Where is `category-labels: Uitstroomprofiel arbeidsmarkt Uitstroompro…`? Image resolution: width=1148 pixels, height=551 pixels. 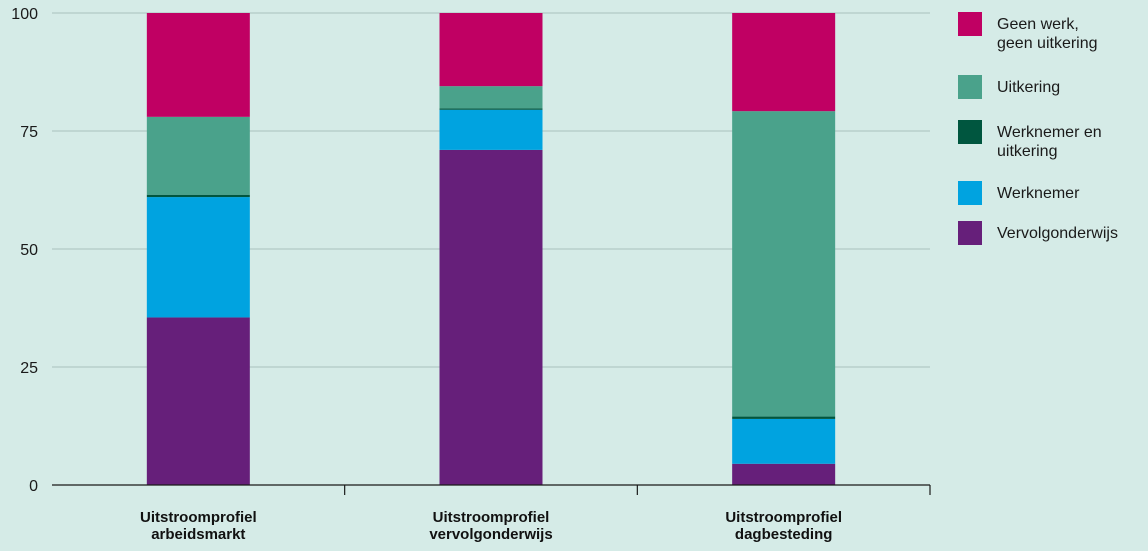
category-labels: Uitstroomprofiel arbeidsmarkt Uitstroompro… is located at coordinates (491, 526).